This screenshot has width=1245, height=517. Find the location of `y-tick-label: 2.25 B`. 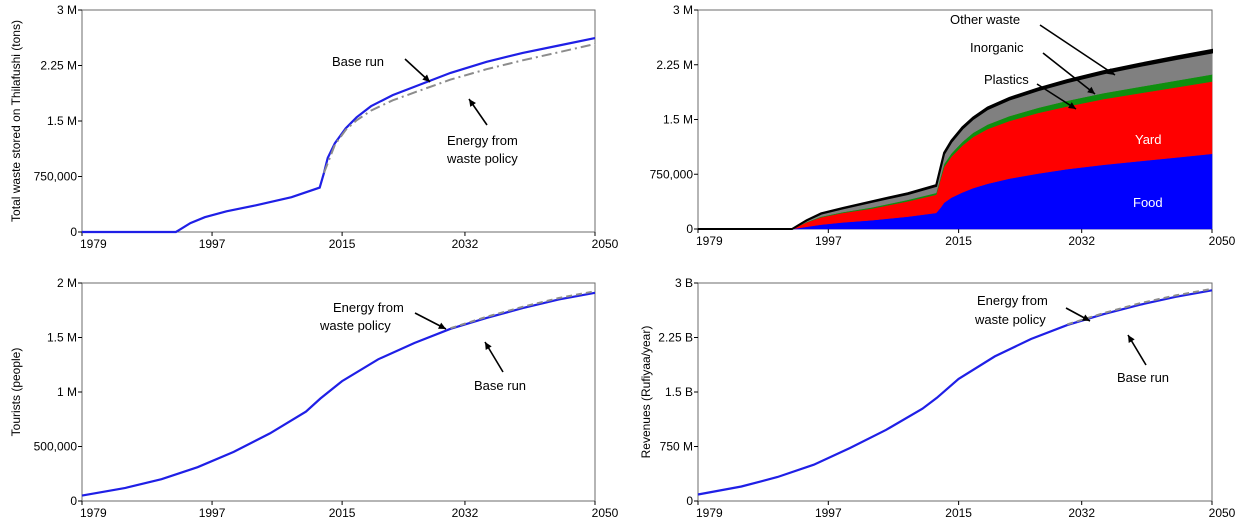

y-tick-label: 2.25 B is located at coordinates (675, 338).